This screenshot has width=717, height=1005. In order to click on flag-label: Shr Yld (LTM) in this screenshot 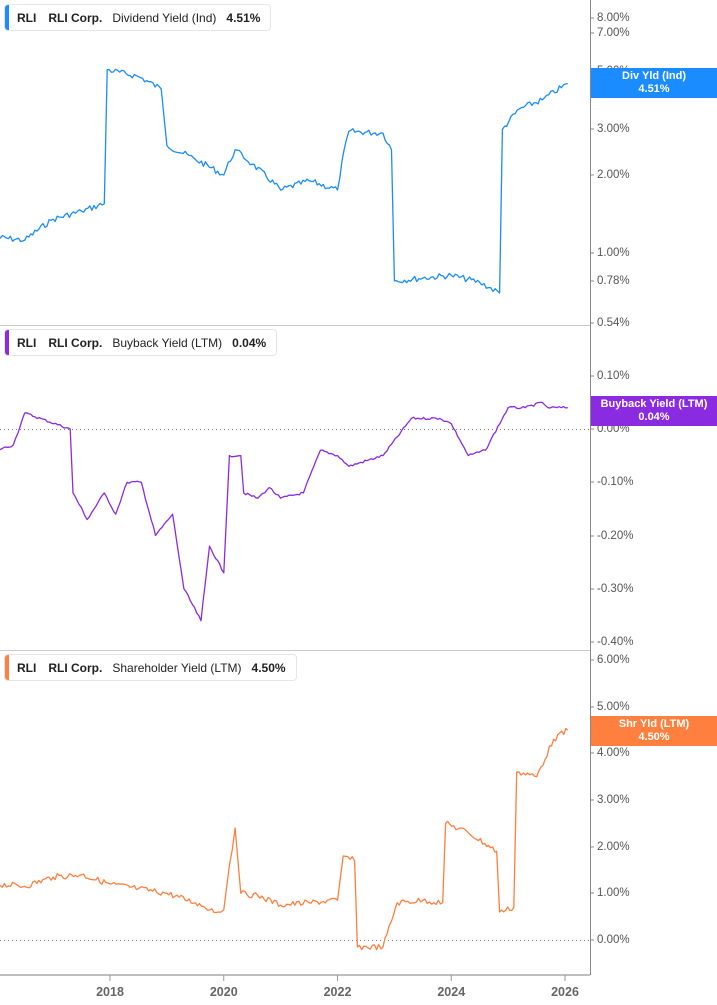, I will do `click(654, 724)`.